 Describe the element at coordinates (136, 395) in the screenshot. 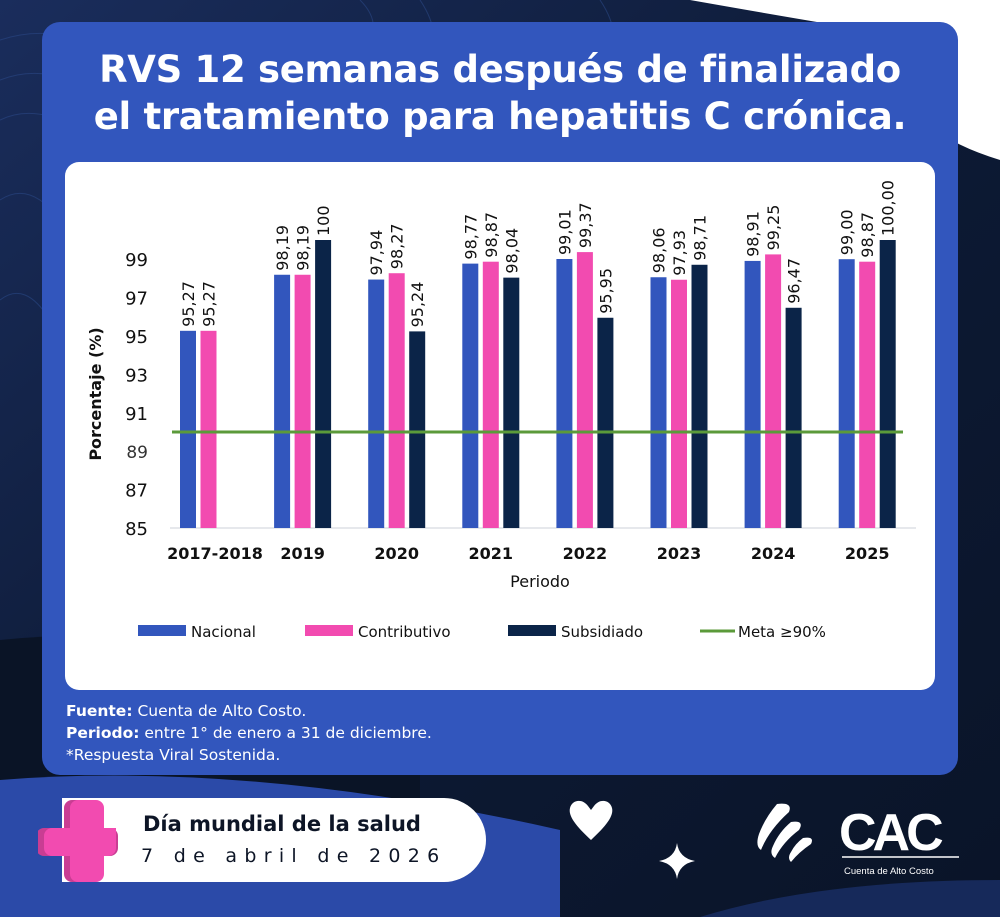

I see `y-axis-ticks: 85 87 89 91 93 95 97 99` at that location.